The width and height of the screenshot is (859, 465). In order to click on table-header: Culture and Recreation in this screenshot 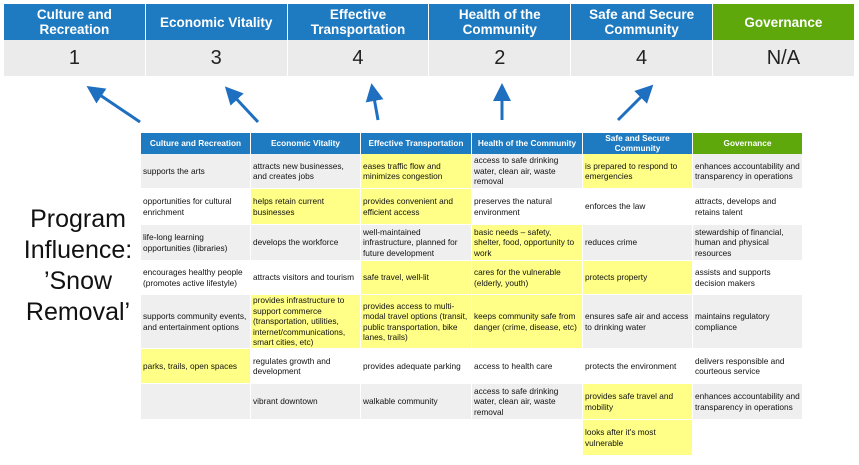, I will do `click(196, 143)`.